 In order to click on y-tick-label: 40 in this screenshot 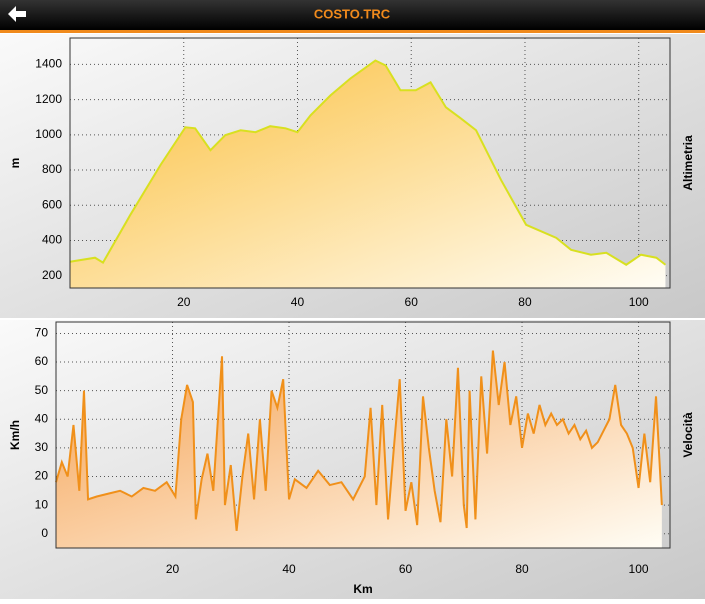, I will do `click(42, 418)`.